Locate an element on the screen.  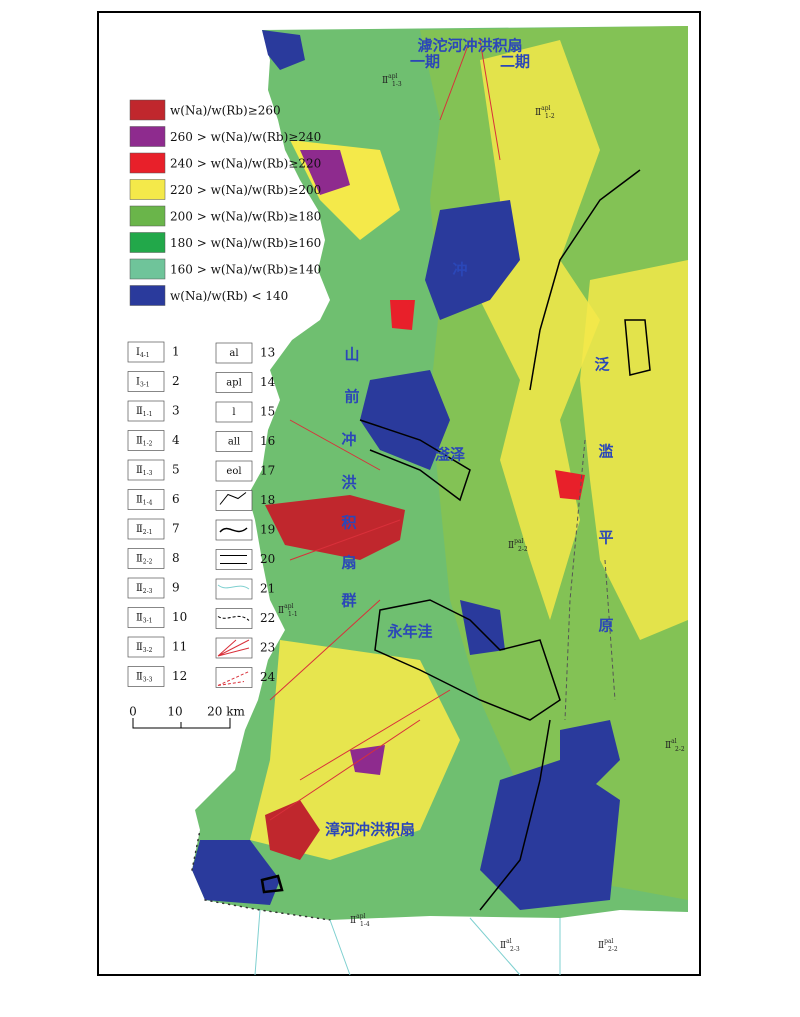
map-label: 二期 is located at coordinates (515, 62).